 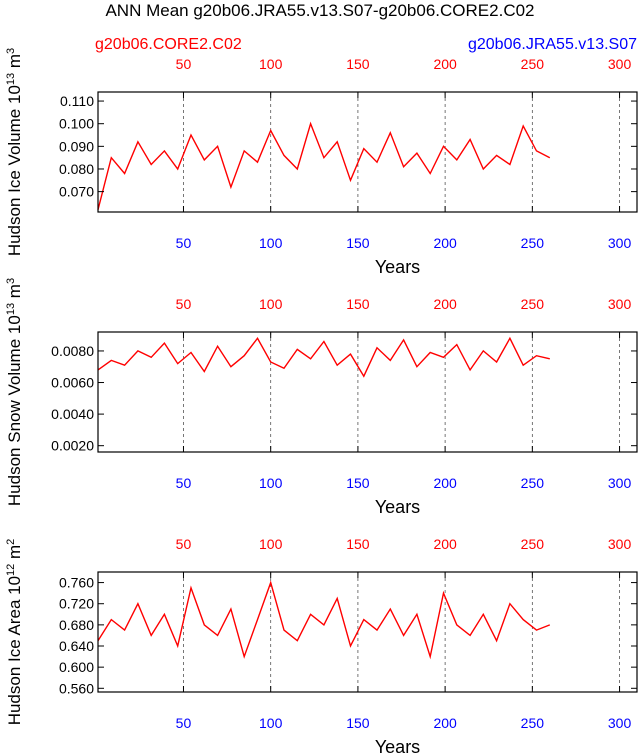 I want to click on y-tick-label: 0.0080, so click(x=72, y=351).